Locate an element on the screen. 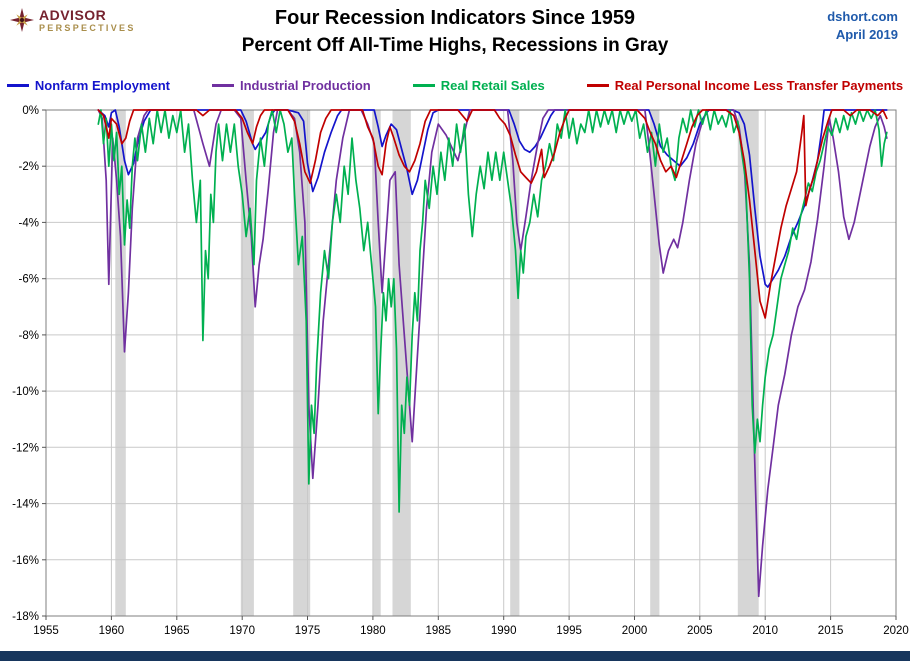 Image resolution: width=910 pixels, height=661 pixels. x-tick-label: 1975 is located at coordinates (308, 631).